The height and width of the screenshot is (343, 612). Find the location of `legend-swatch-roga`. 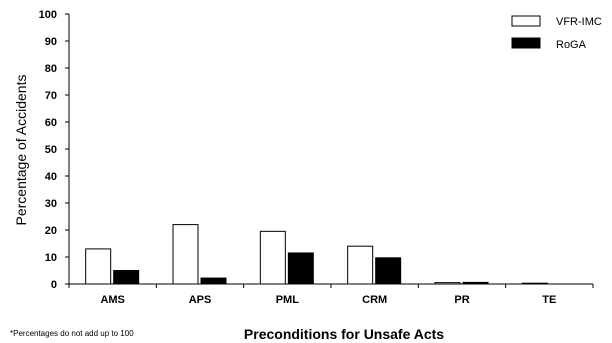

legend-swatch-roga is located at coordinates (526, 43).